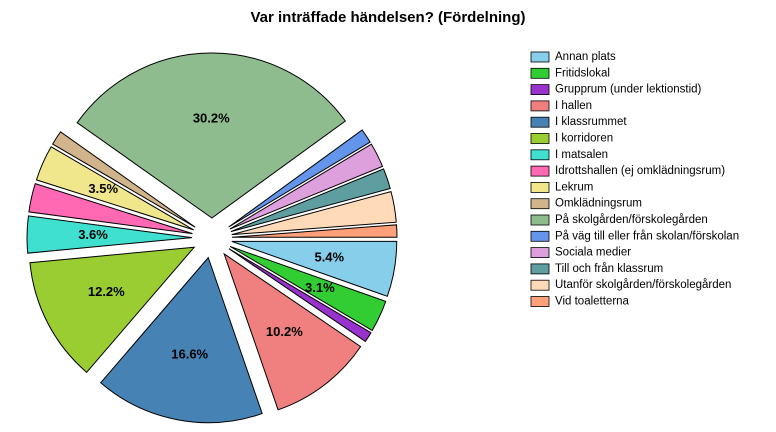  Describe the element at coordinates (387, 17) in the screenshot. I see `chart-title: Var inträffade händelsen? (Fördelning)` at that location.